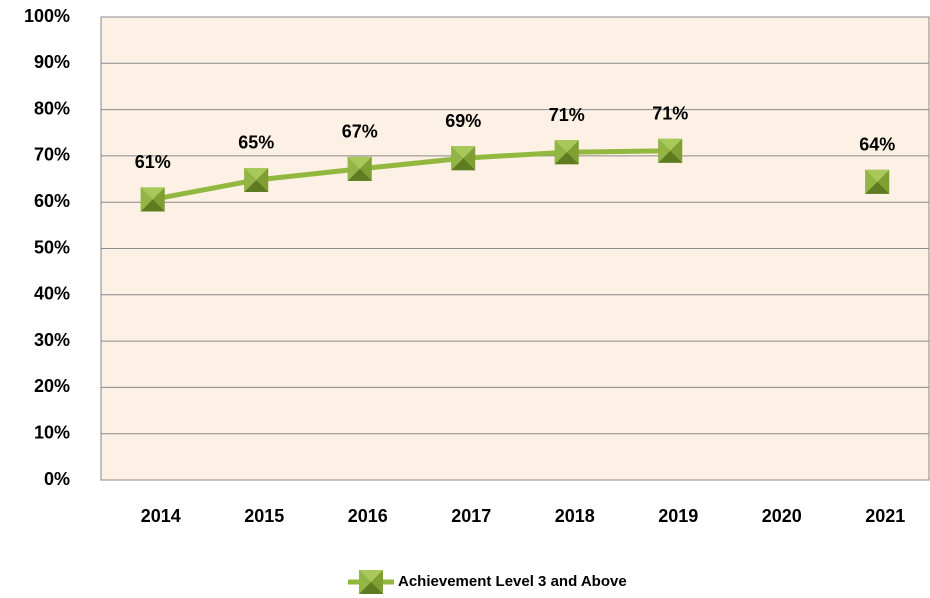 This screenshot has width=930, height=598. I want to click on y-tick-label: 60%, so click(52, 201).